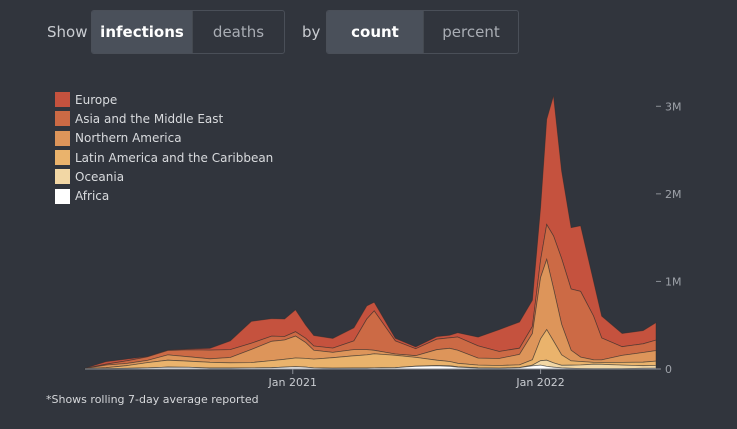 The height and width of the screenshot is (429, 737). Describe the element at coordinates (67, 32) in the screenshot. I see `show-label: Show` at that location.